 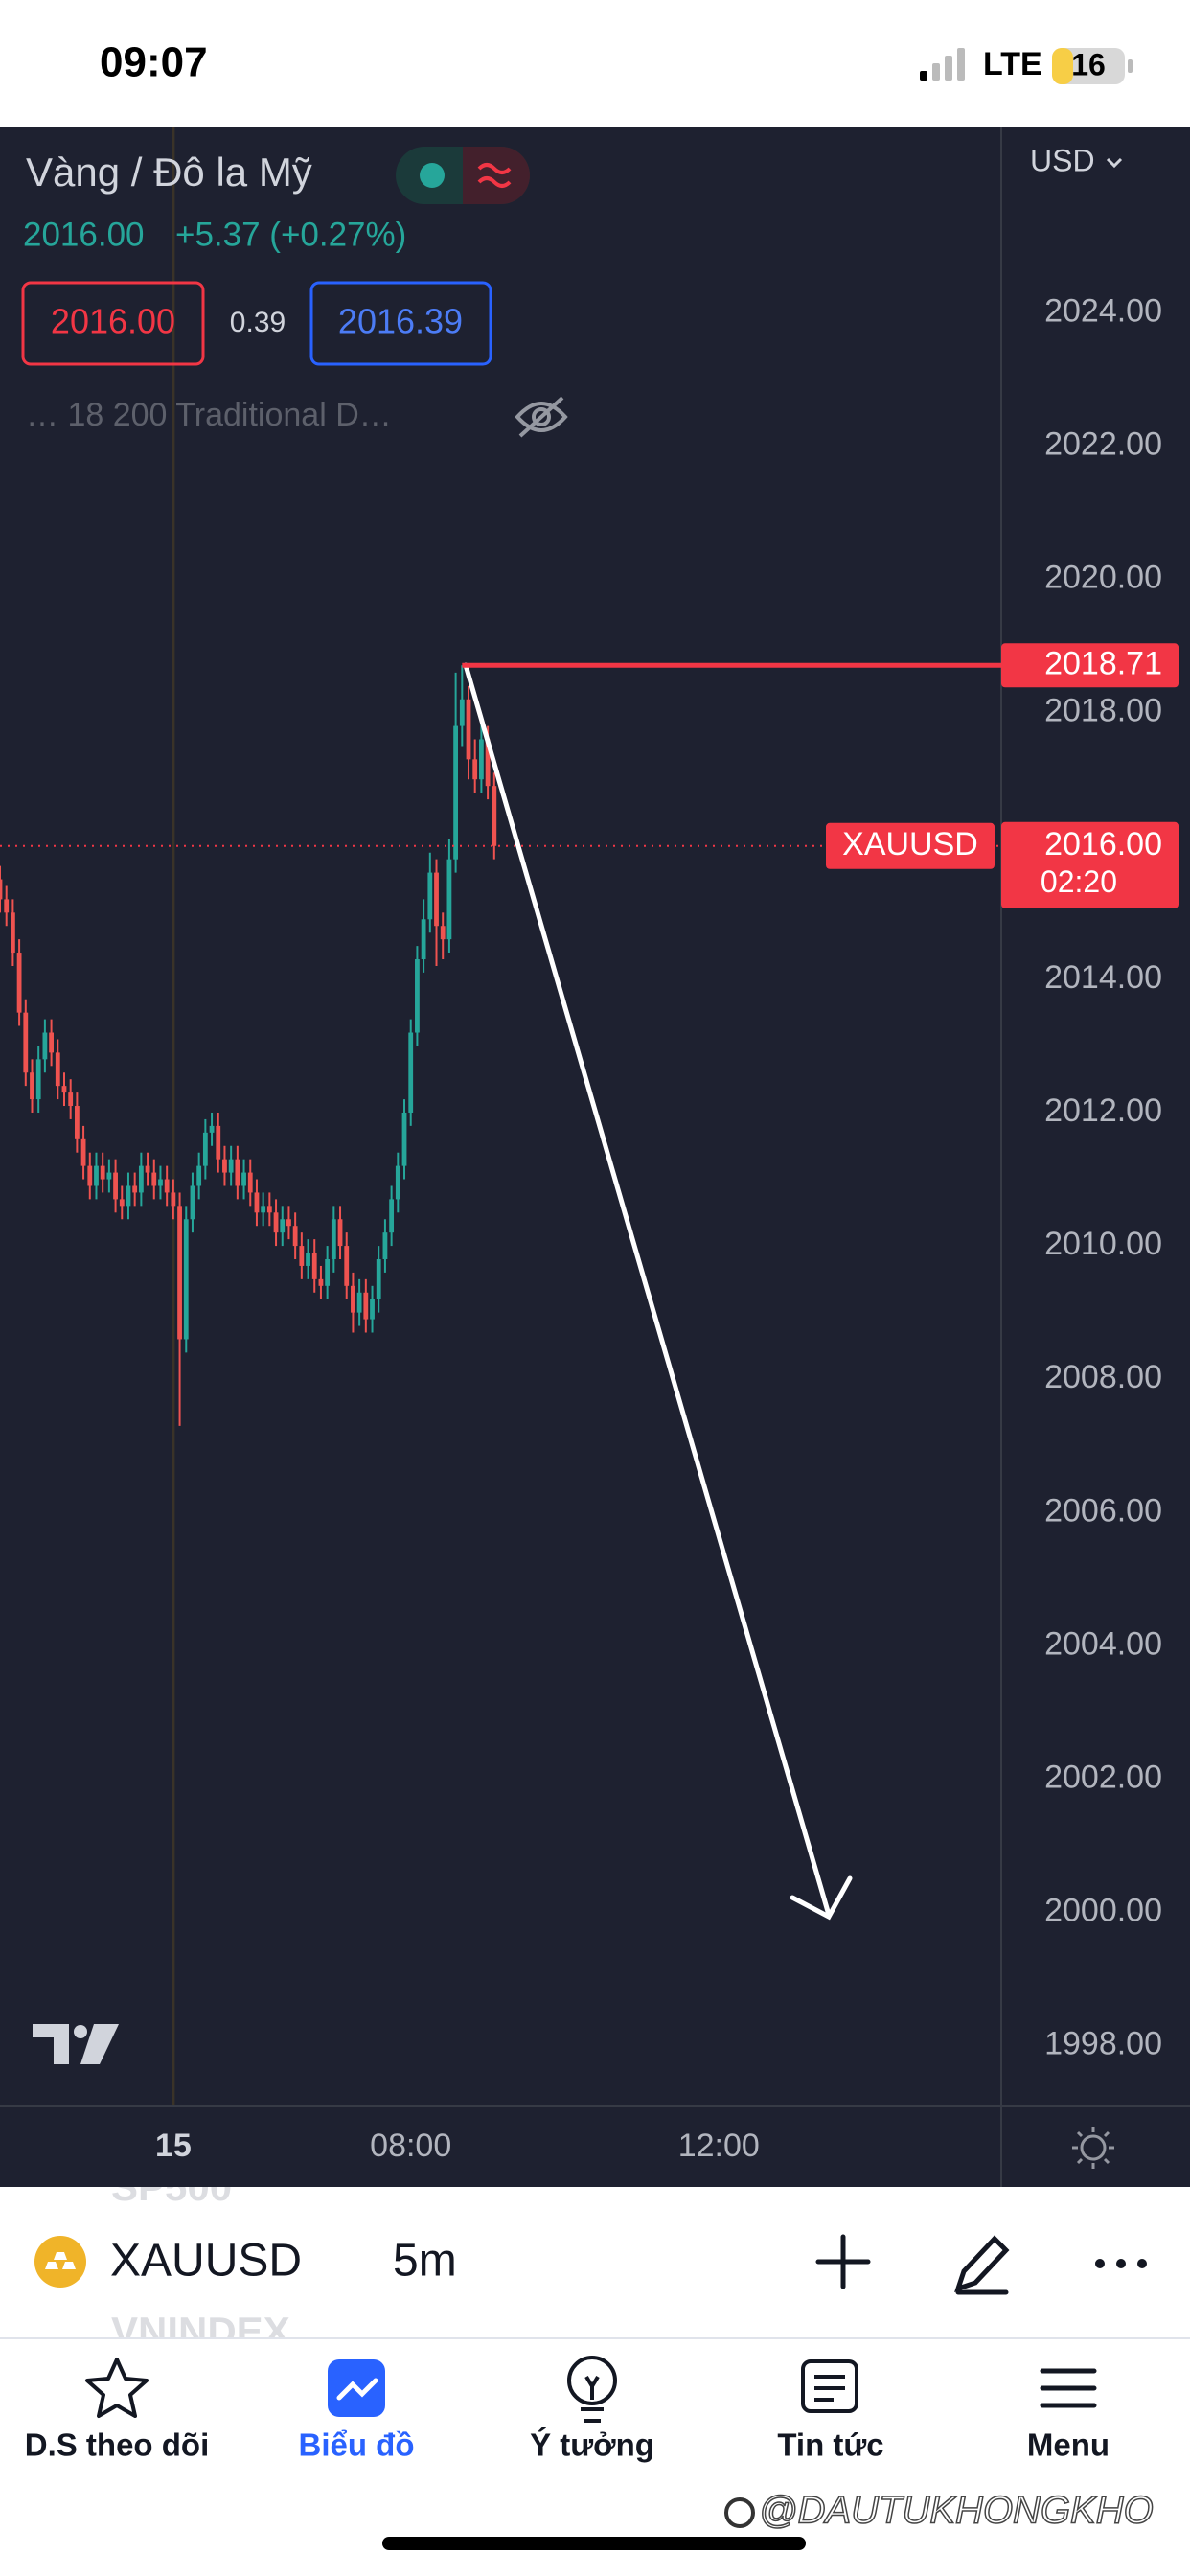 What do you see at coordinates (1103, 1510) in the screenshot?
I see `y-tick-label: 2006.00` at bounding box center [1103, 1510].